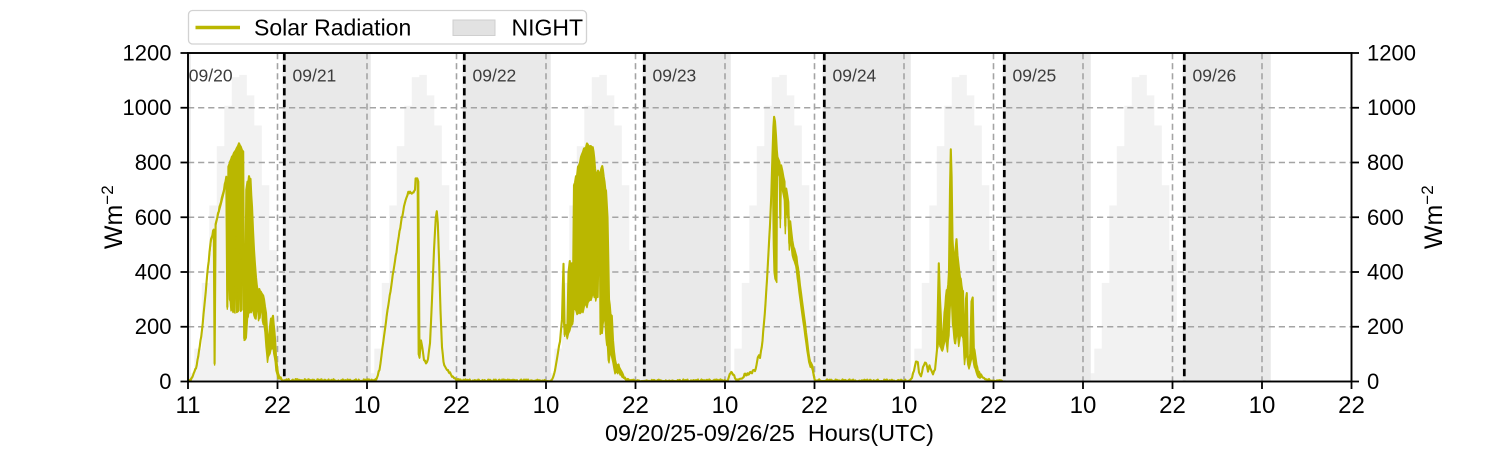 This screenshot has width=1500, height=455. Describe the element at coordinates (188, 405) in the screenshot. I see `svg-text: 11` at that location.